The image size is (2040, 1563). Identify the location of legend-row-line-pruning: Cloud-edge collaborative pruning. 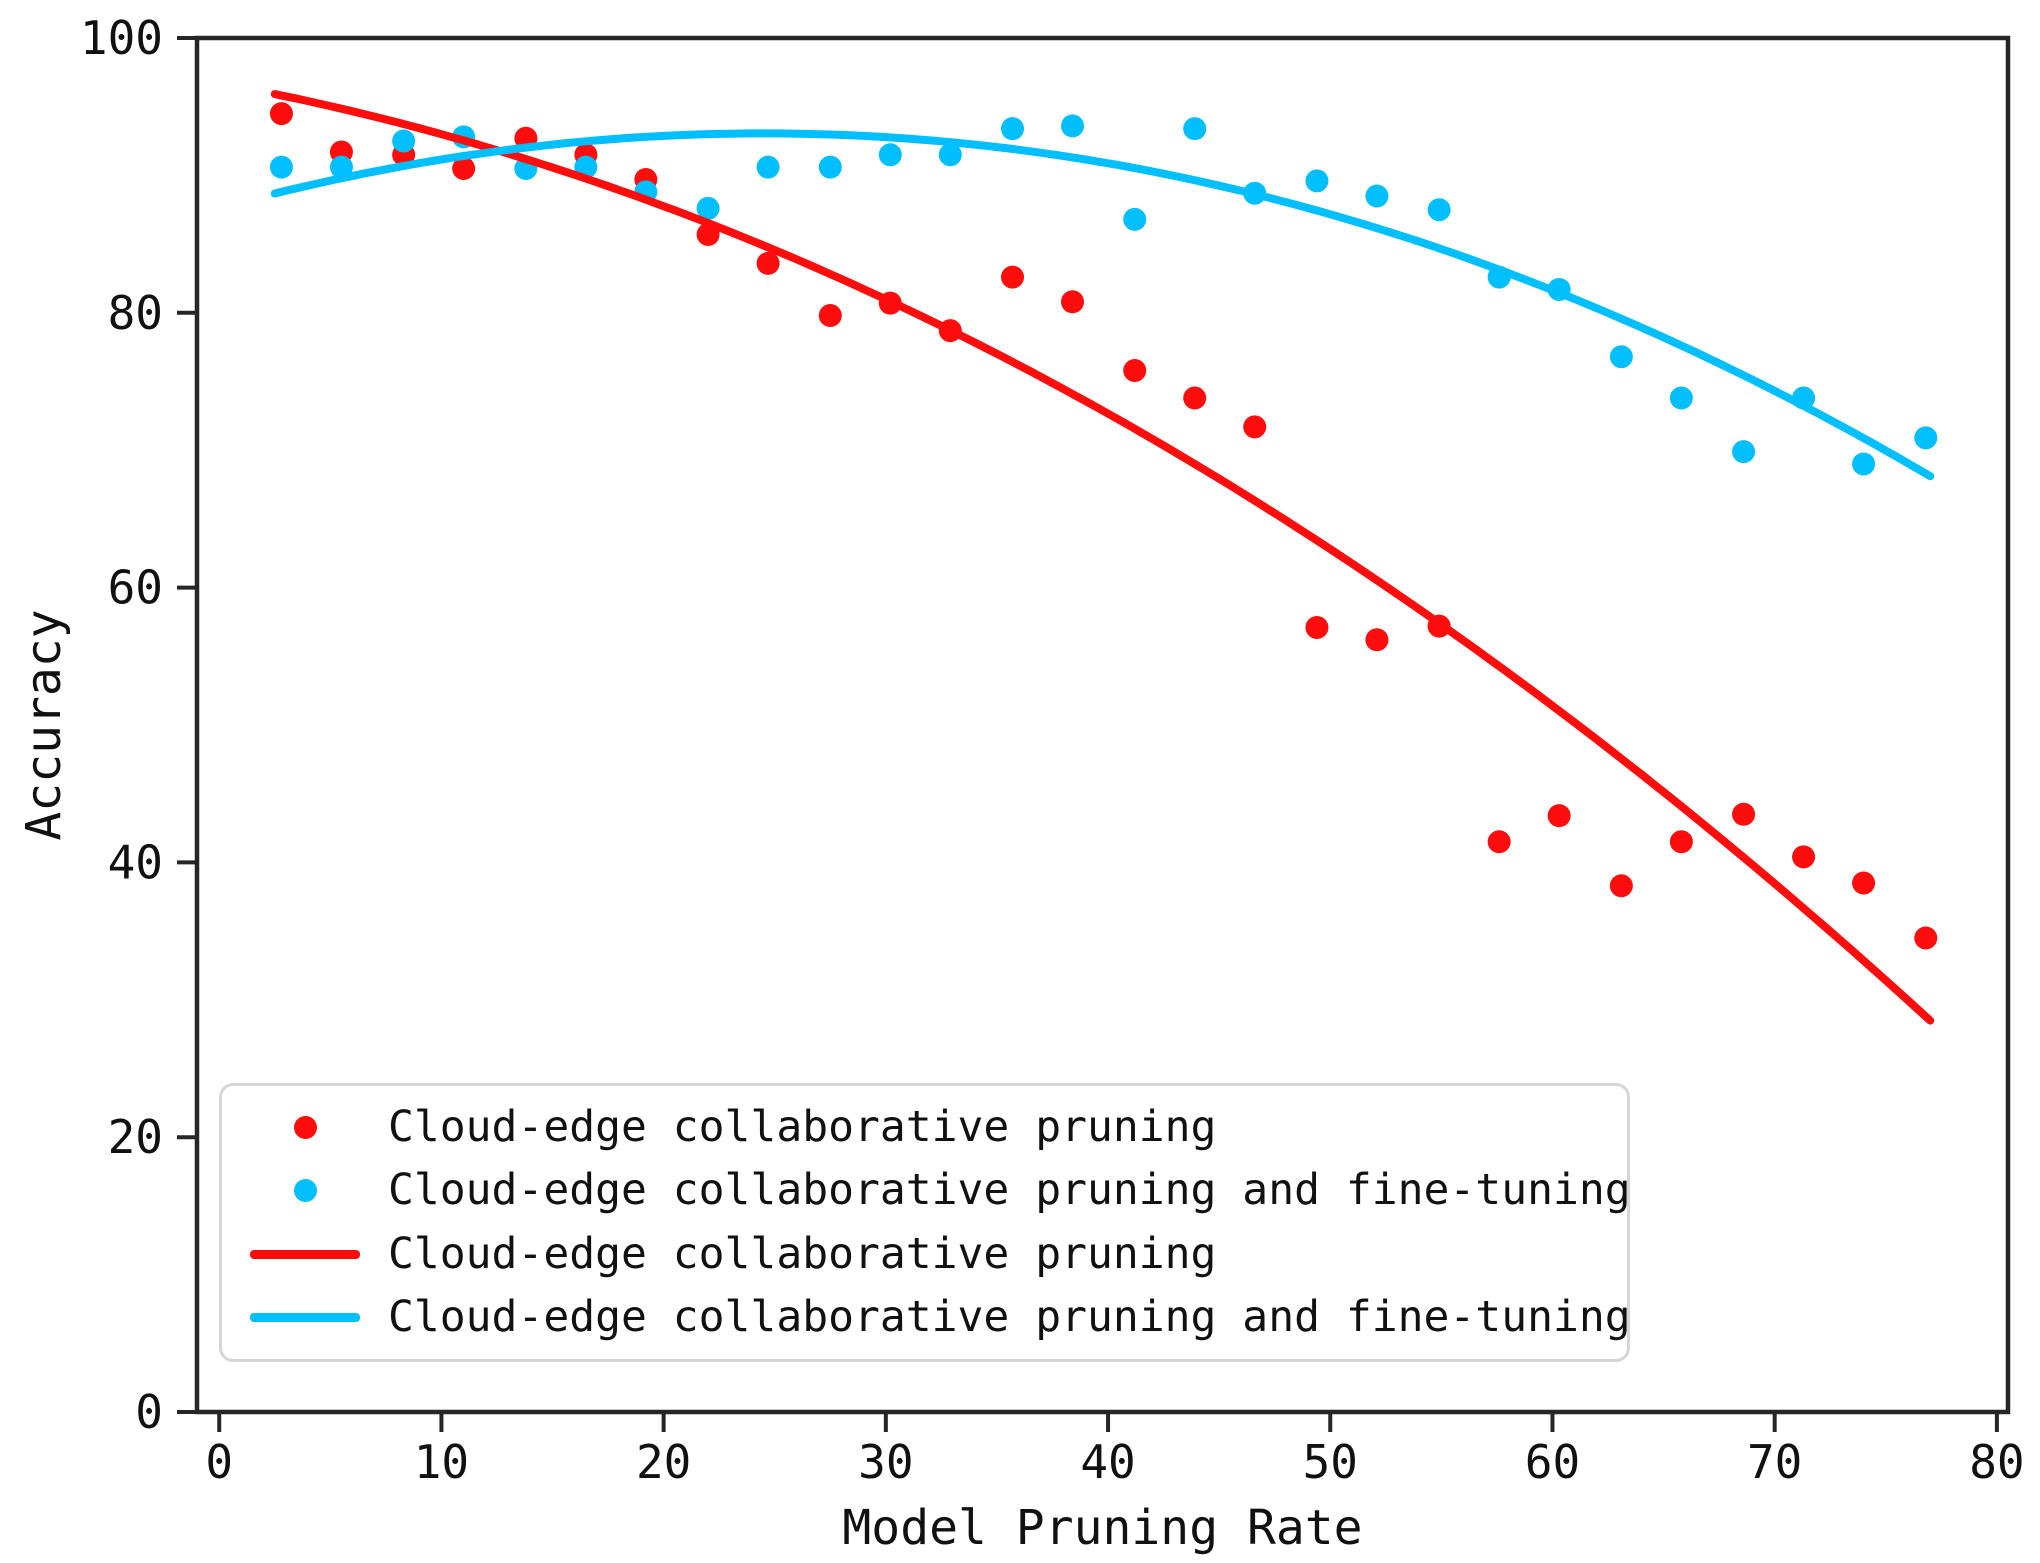
(924, 1254).